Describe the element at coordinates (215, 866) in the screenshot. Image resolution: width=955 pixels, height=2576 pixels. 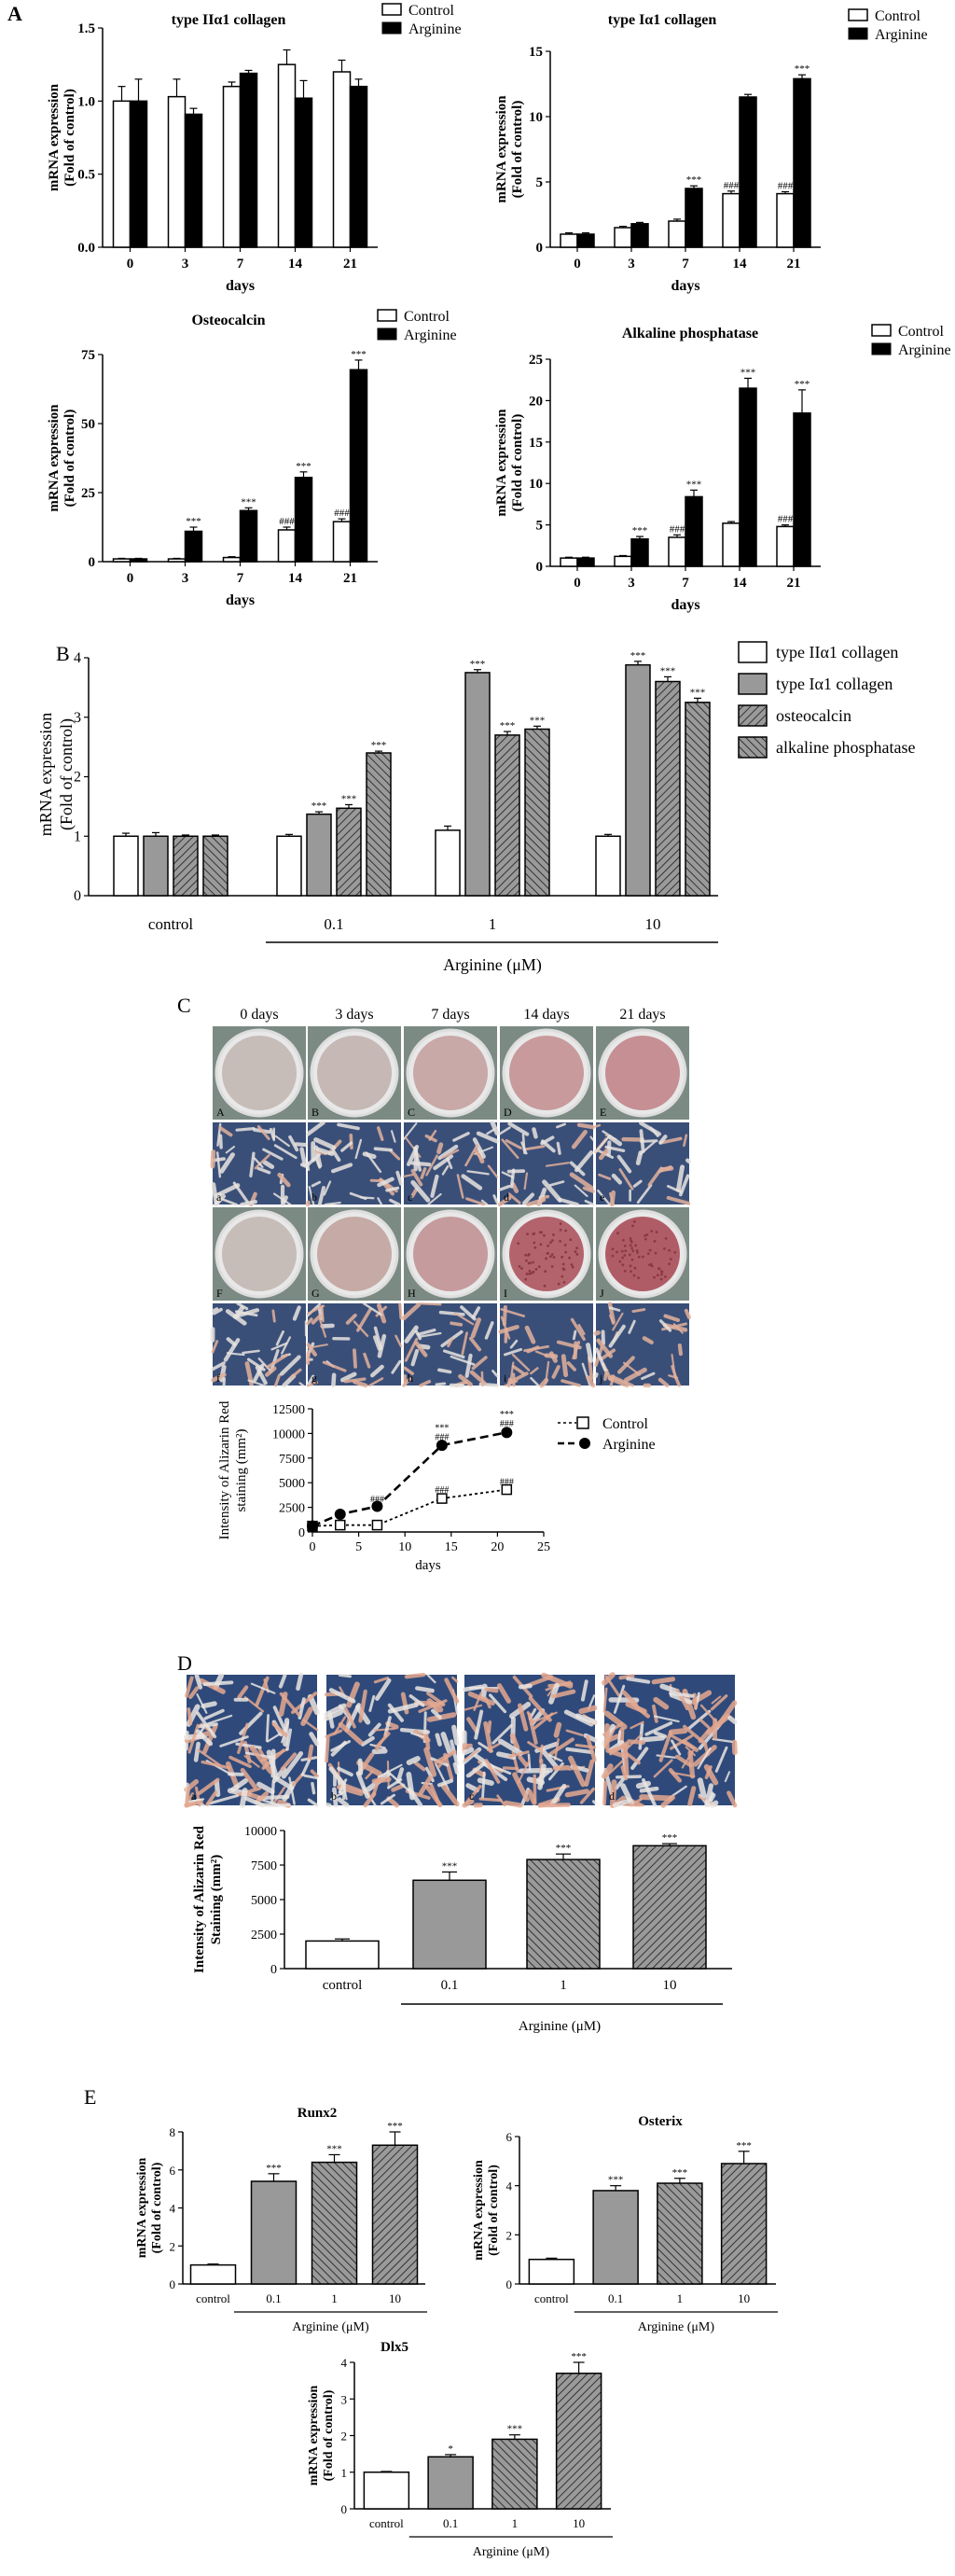
I see `bar-alkaline-phosphatase` at that location.